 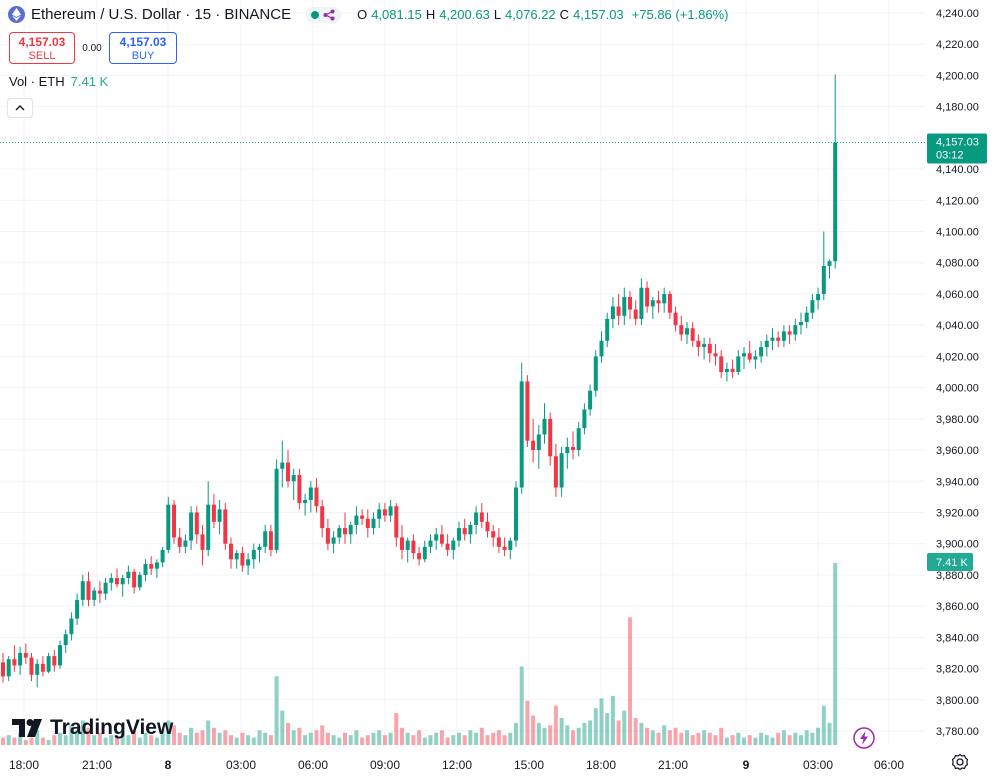 What do you see at coordinates (957, 670) in the screenshot?
I see `price-tick-label: 3,820.00` at bounding box center [957, 670].